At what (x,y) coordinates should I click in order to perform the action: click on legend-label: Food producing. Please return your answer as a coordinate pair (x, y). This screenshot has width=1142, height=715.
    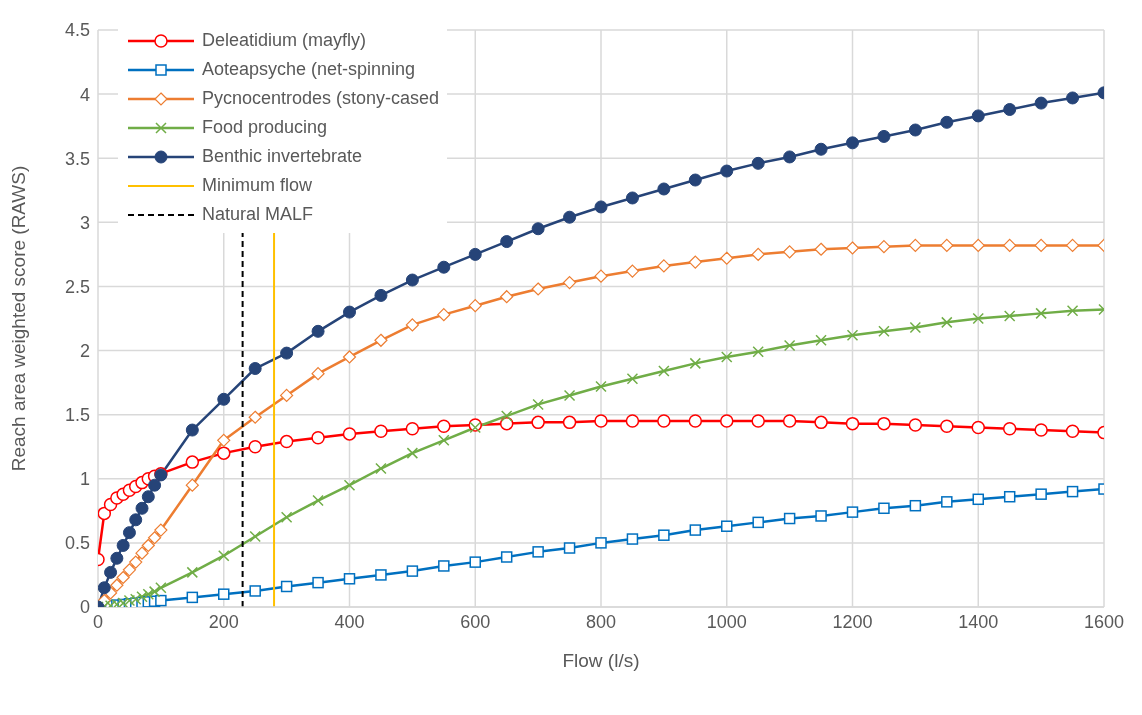
    Looking at the image, I should click on (265, 127).